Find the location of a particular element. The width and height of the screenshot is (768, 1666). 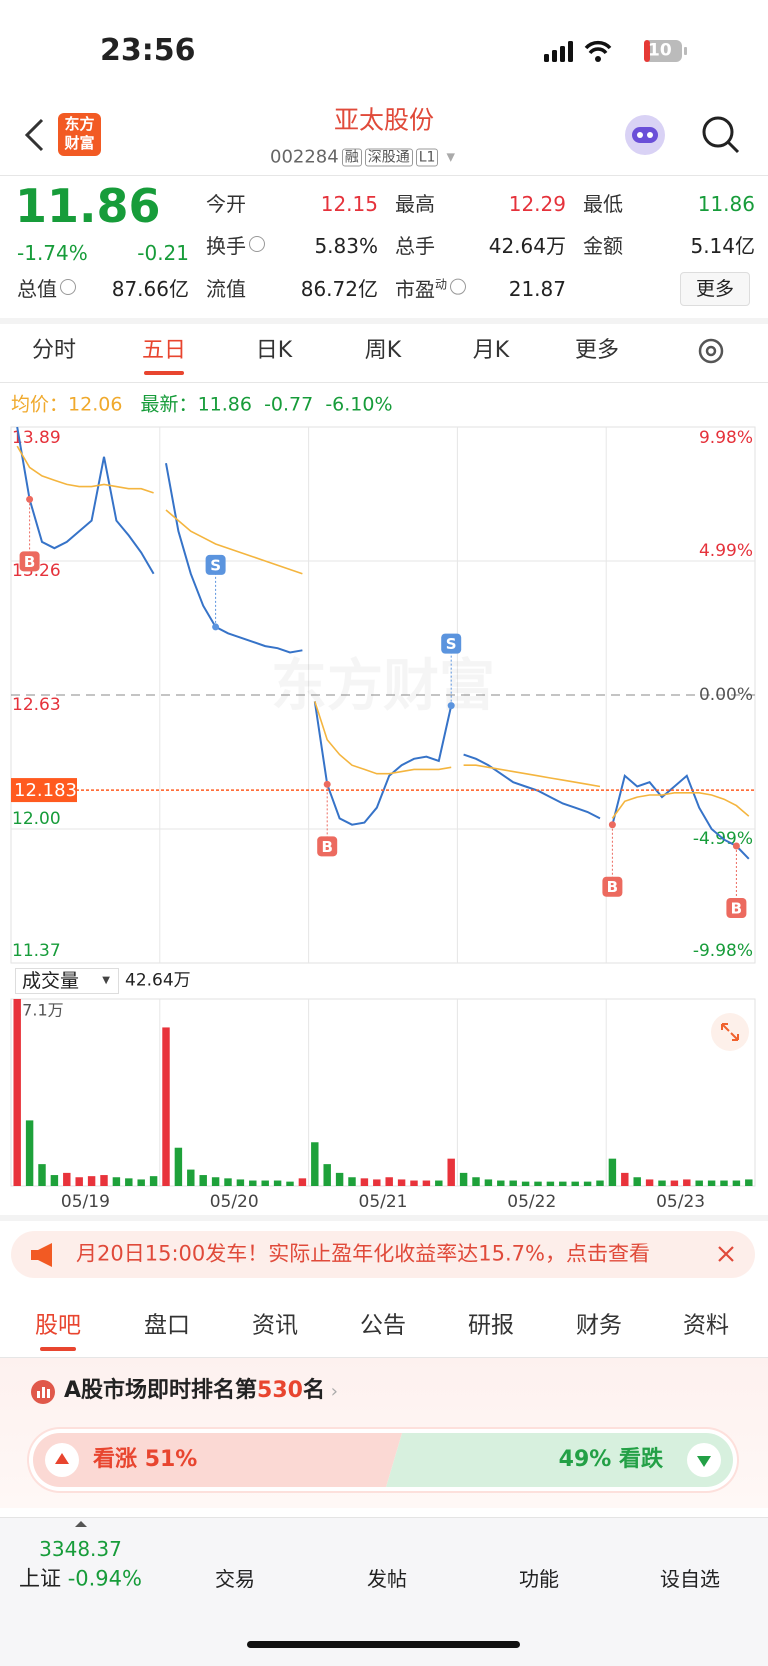

info-tab: 资讯 is located at coordinates (275, 1325).